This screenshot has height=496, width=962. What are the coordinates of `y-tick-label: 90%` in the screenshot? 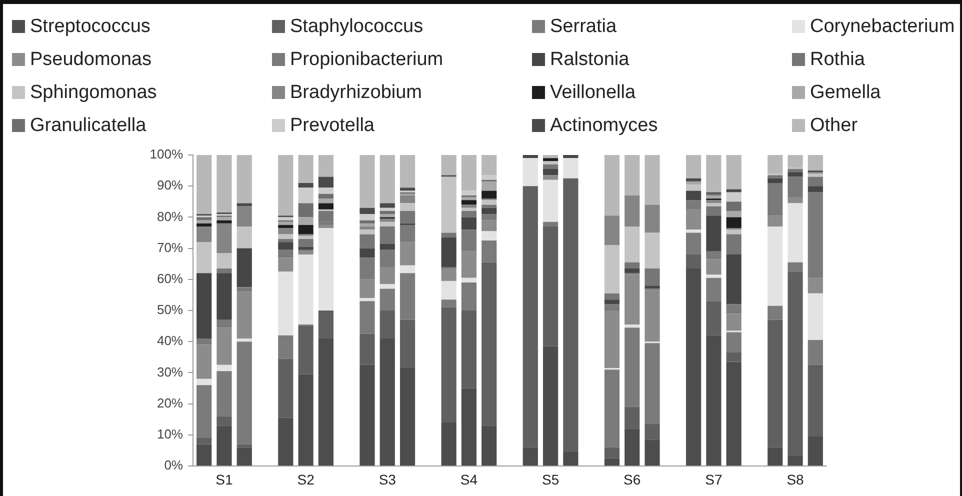 It's located at (170, 185).